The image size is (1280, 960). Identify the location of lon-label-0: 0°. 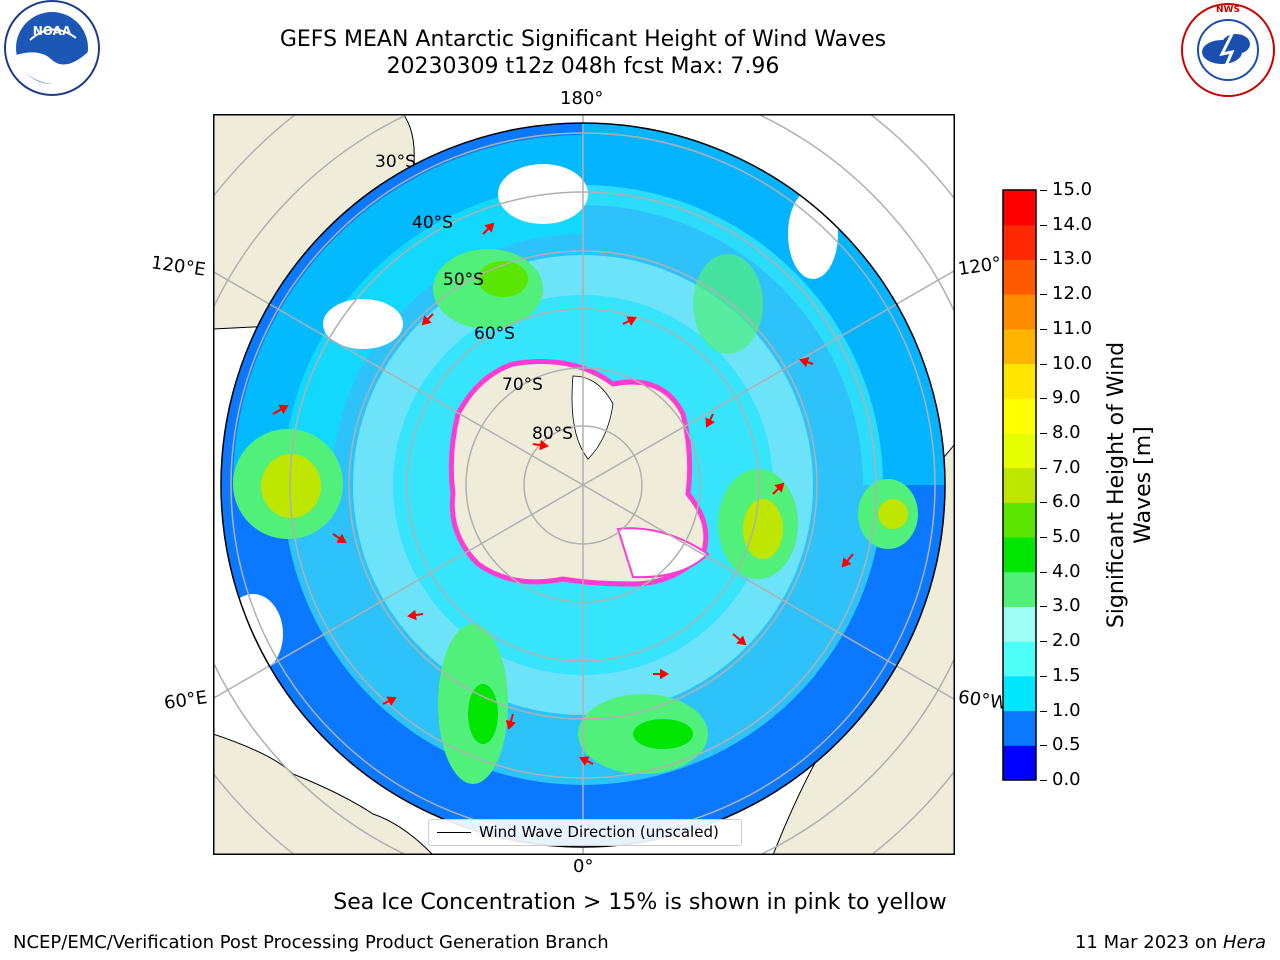
(583, 866).